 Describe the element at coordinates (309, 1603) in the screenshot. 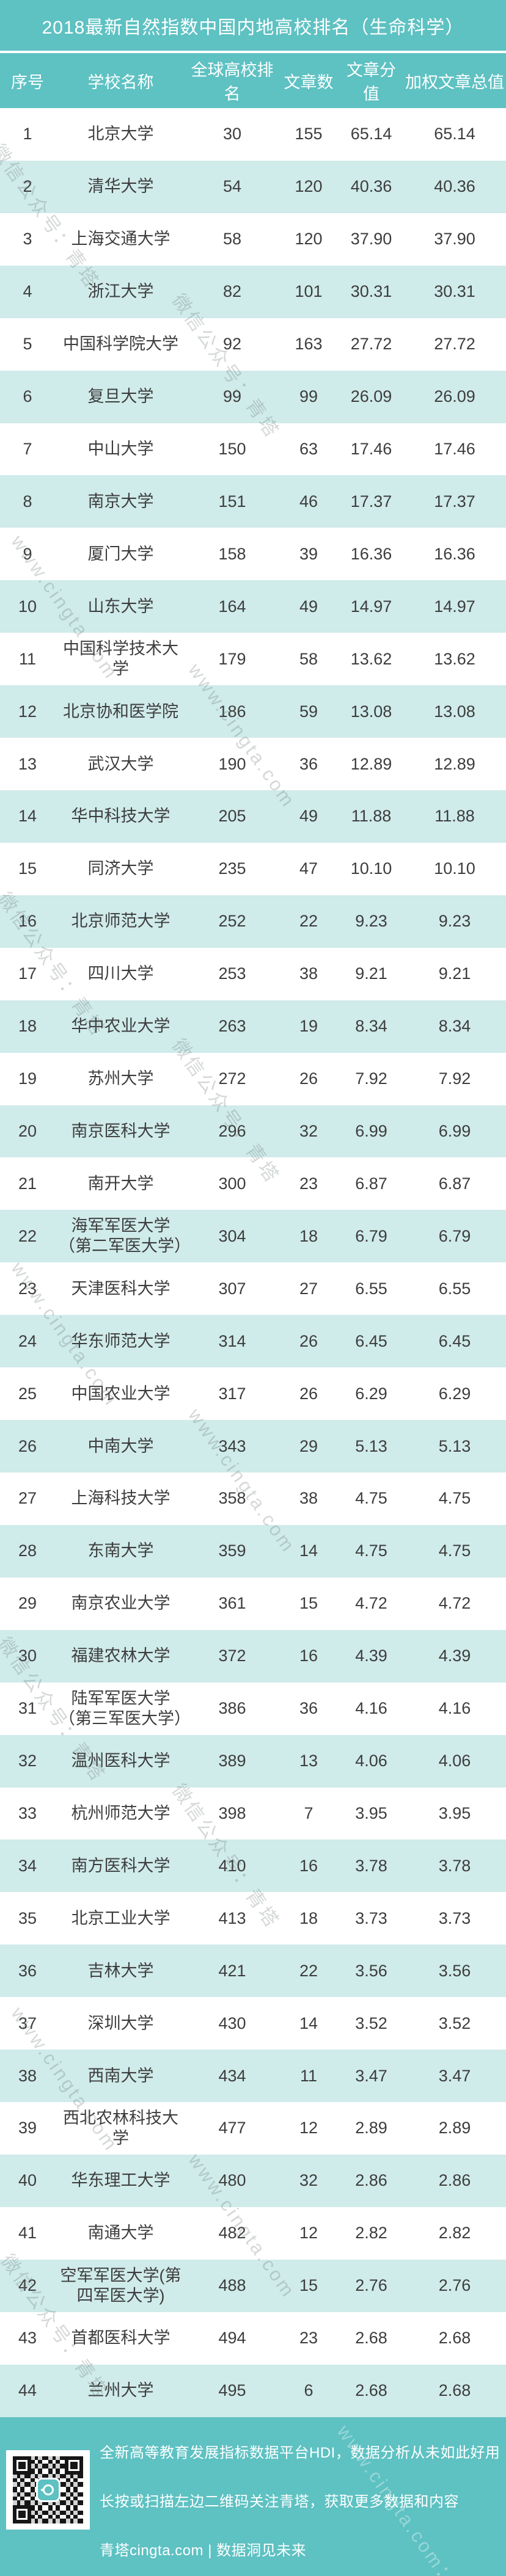

I see `cell-articles: 15` at that location.